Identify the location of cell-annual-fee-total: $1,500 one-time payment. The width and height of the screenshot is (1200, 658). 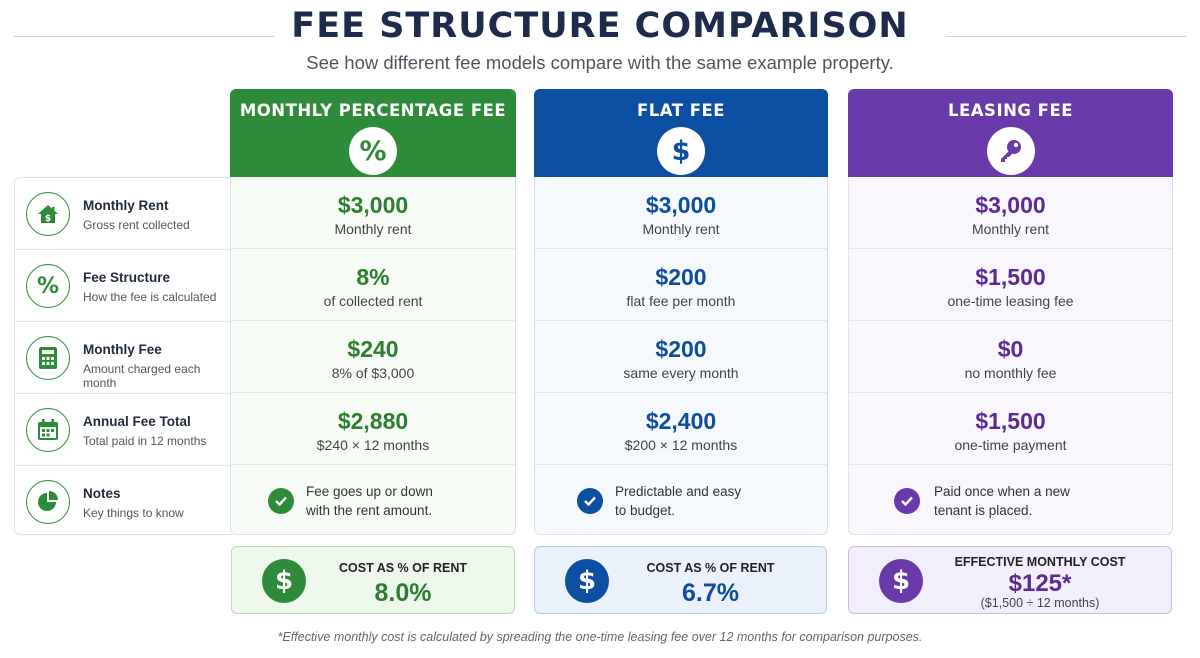
(1010, 429).